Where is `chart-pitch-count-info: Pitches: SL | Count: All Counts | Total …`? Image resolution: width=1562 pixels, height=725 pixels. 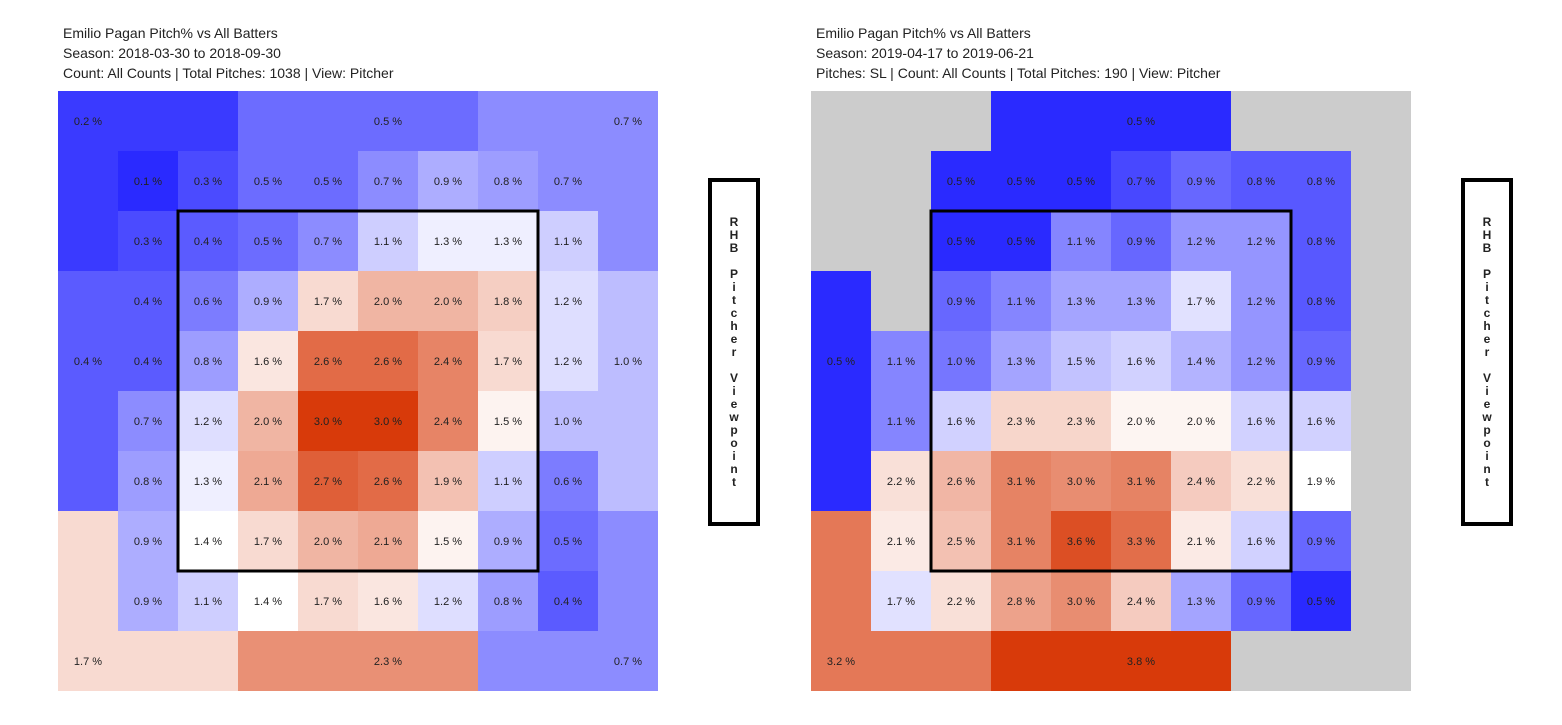 chart-pitch-count-info: Pitches: SL | Count: All Counts | Total … is located at coordinates (1018, 73).